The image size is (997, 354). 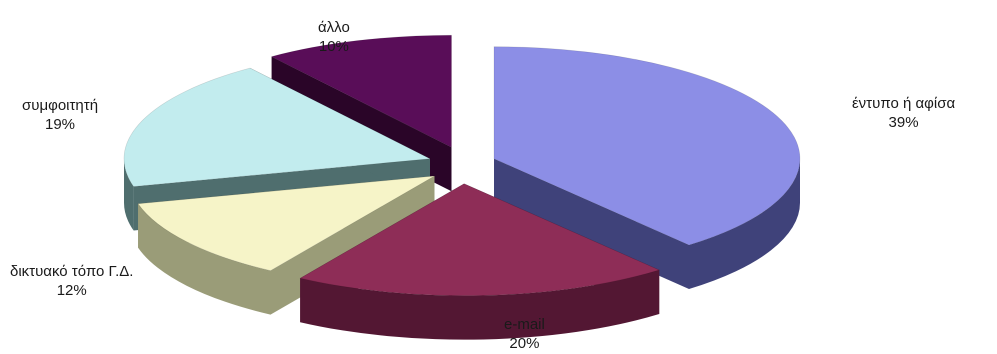 I want to click on slice-wall-end-print, so click(x=591, y=223).